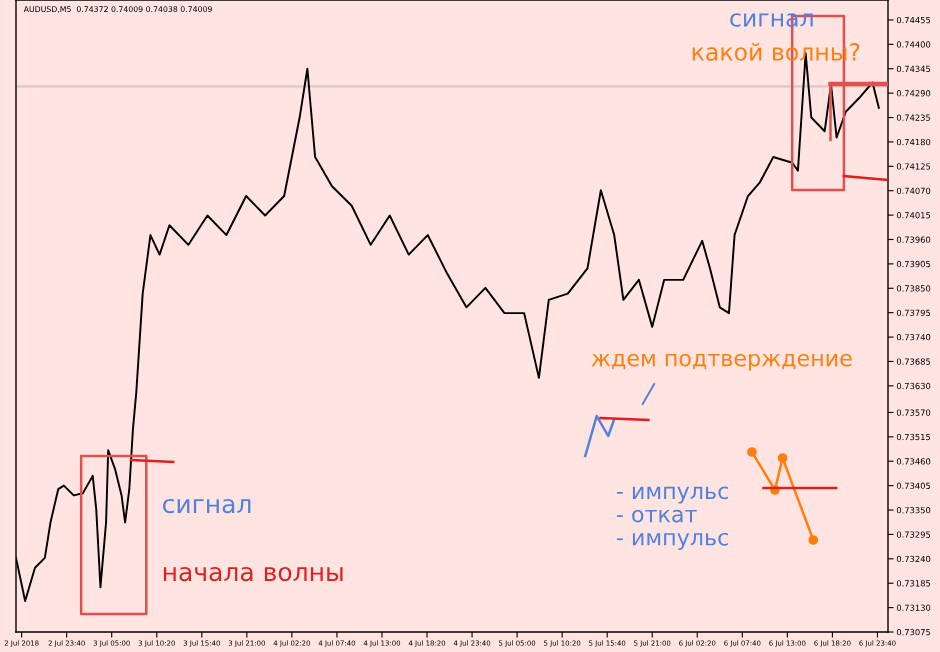  What do you see at coordinates (207, 506) in the screenshot?
I see `annotation: сигнал` at bounding box center [207, 506].